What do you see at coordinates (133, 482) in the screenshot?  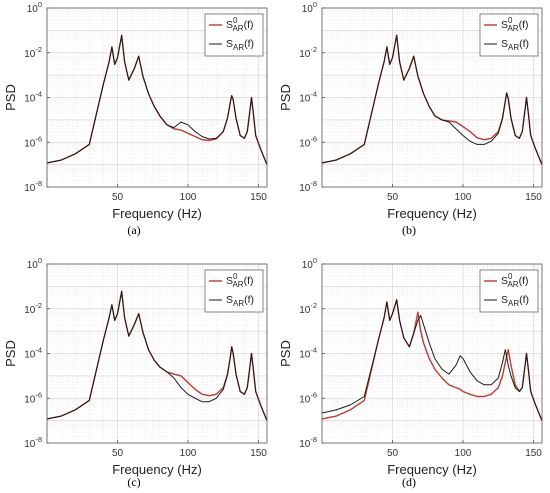 I see `panel-c-caption: (c)` at bounding box center [133, 482].